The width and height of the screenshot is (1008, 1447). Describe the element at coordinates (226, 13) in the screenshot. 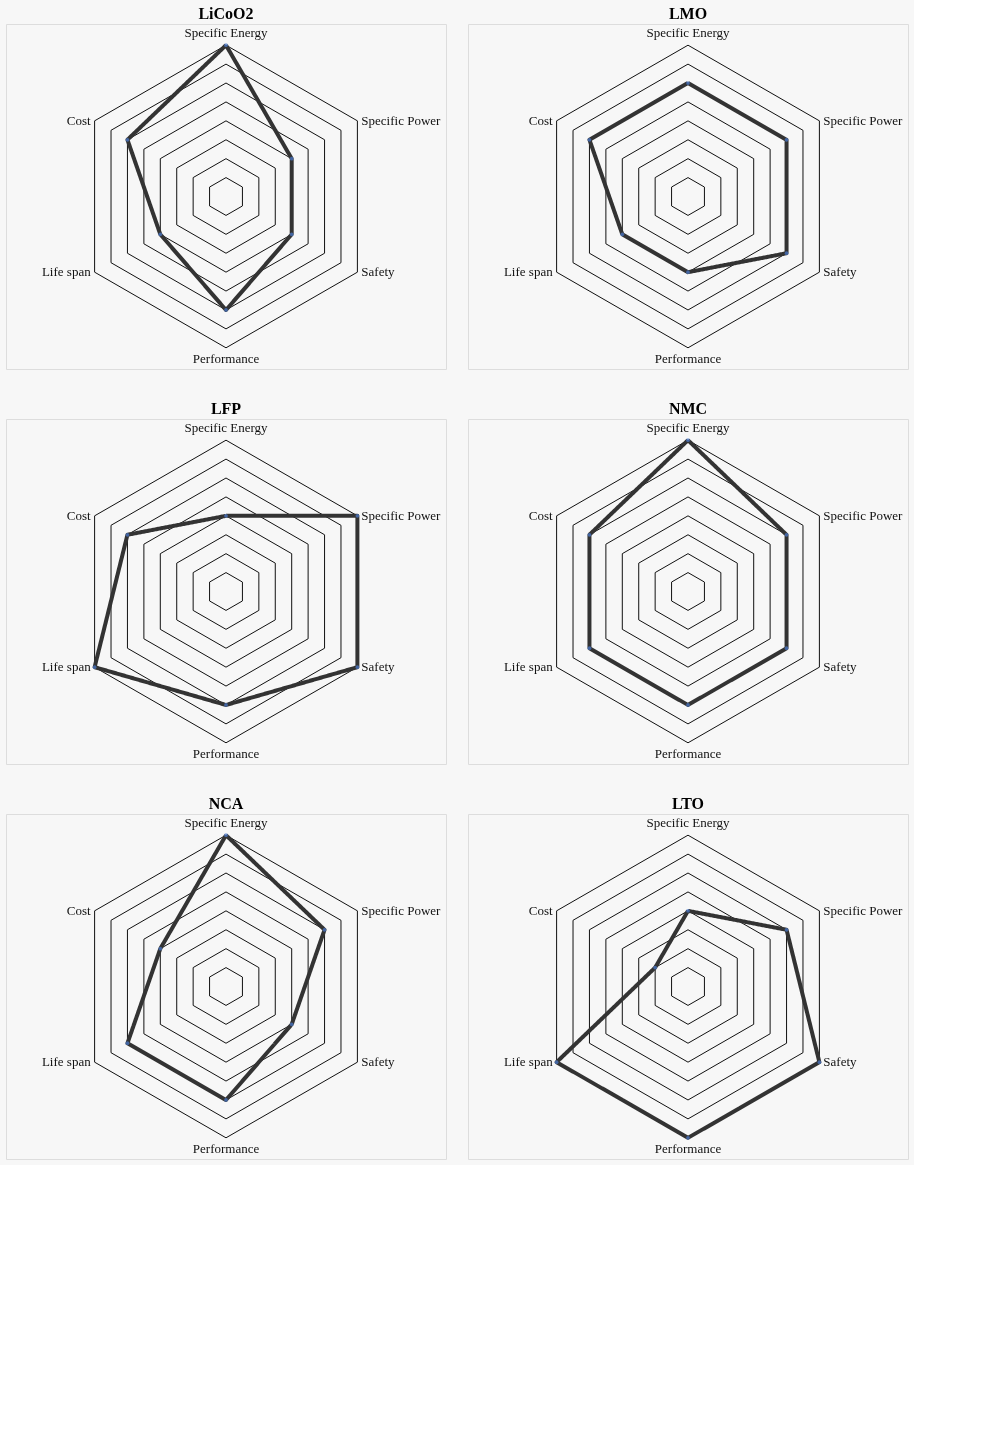

I see `chart-title: LiCoO2` at that location.